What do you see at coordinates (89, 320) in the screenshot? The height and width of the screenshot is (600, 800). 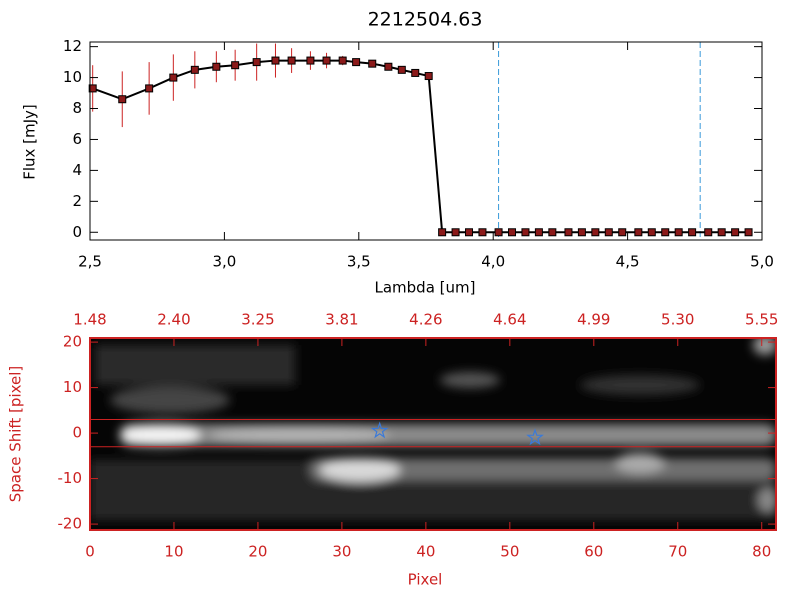 I see `x2-tick-label: 1.48` at bounding box center [89, 320].